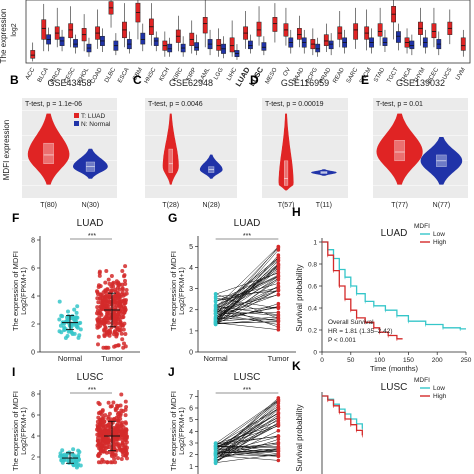  Describe the element at coordinates (191, 268) in the screenshot. I see `y-tick-label: 4` at that location.